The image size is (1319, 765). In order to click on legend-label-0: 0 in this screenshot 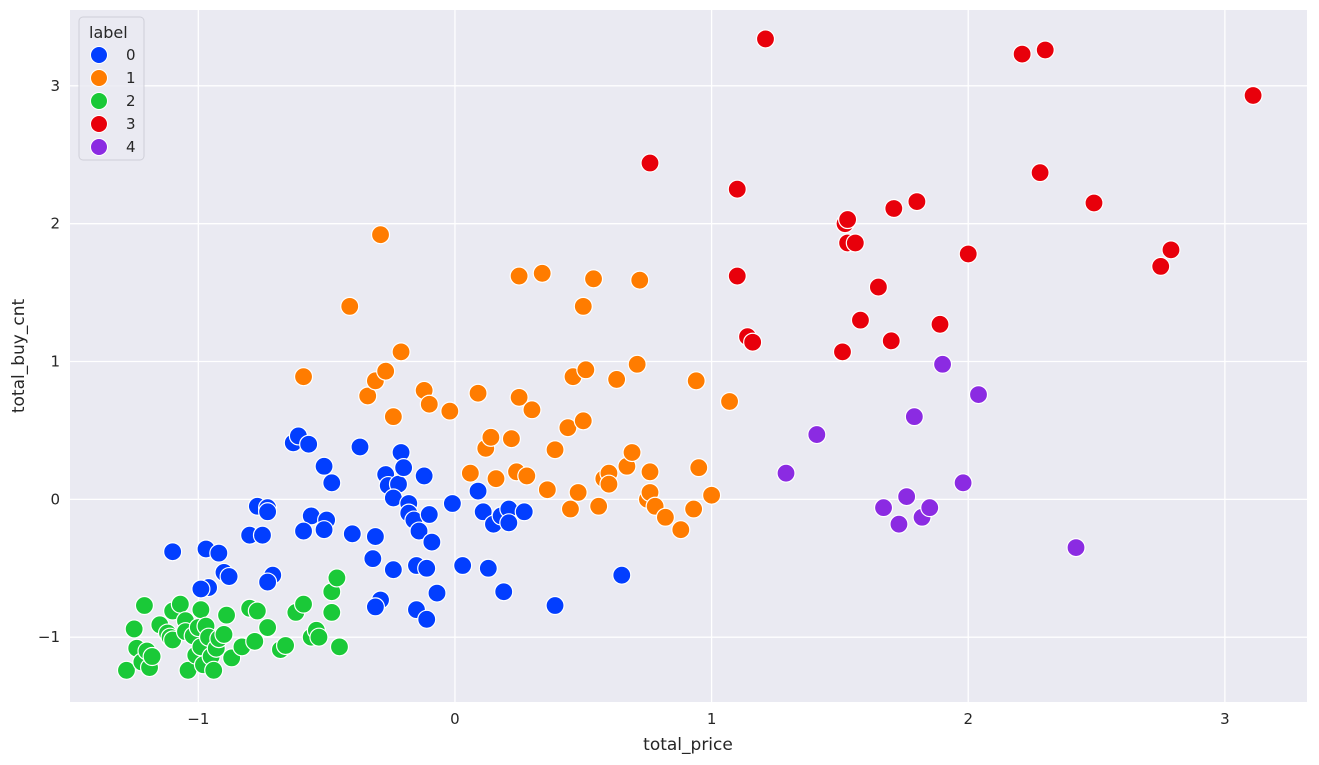, I will do `click(131, 55)`.